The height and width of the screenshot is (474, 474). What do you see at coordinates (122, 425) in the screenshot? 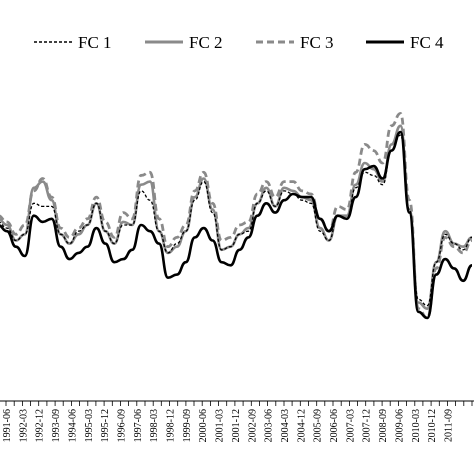
I see `x-tick-label: 1996-09` at bounding box center [122, 425].